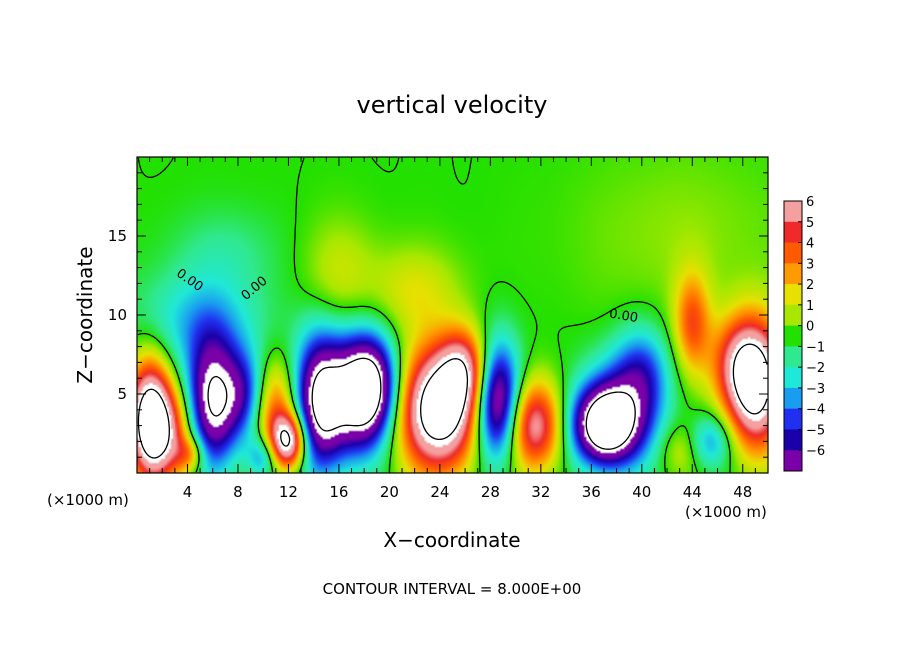 This screenshot has width=904, height=654. Describe the element at coordinates (815, 410) in the screenshot. I see `colorbar-label: −4` at that location.